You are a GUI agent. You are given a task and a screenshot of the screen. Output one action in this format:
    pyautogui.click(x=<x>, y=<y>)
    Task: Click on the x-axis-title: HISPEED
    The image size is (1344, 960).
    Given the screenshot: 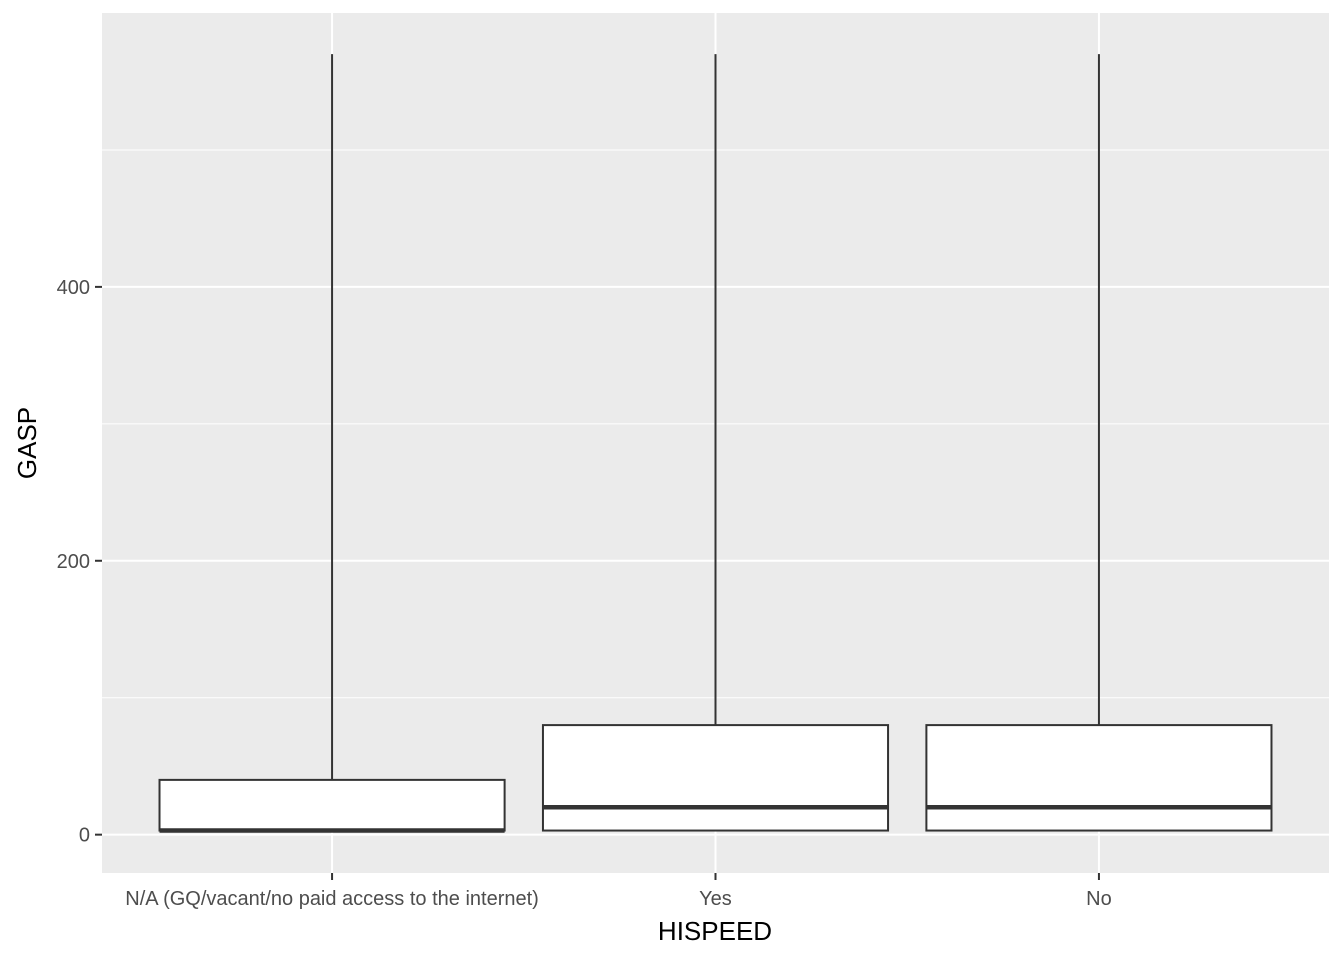 What is the action you would take?
    pyautogui.click(x=715, y=931)
    